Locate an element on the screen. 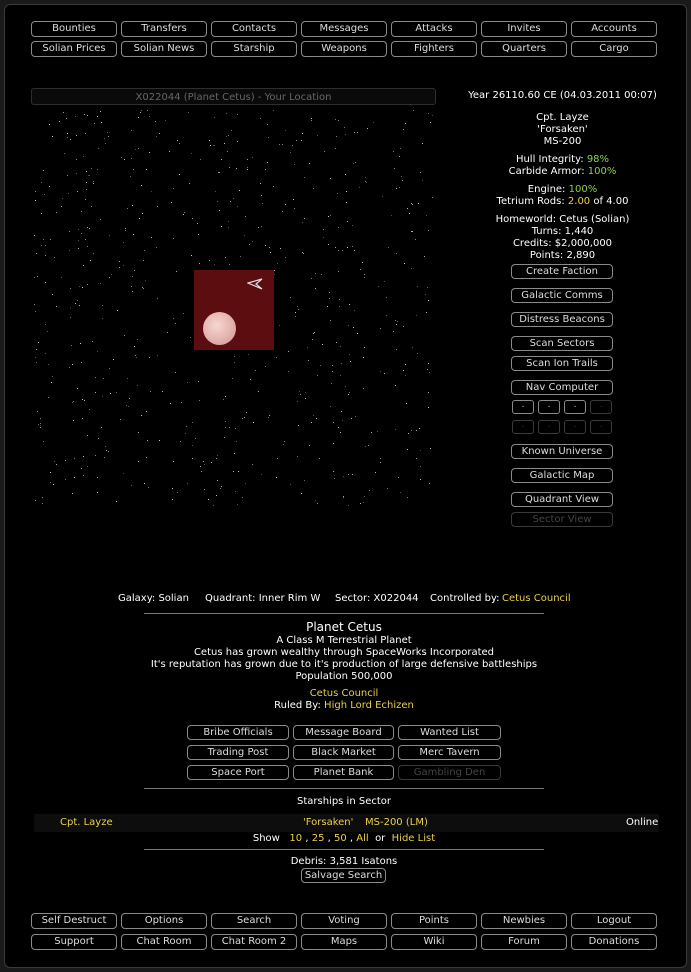 This screenshot has height=972, width=691. planet-bank-button: Planet Bank is located at coordinates (343, 772).